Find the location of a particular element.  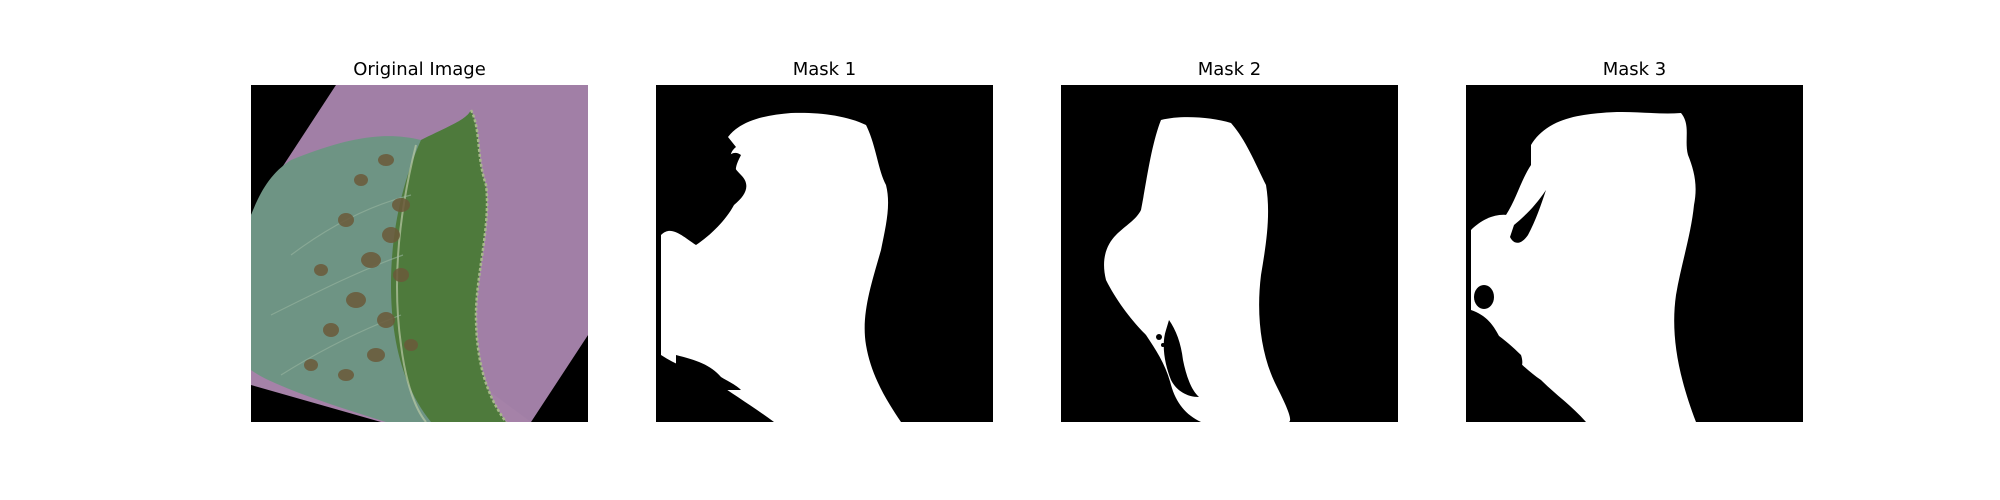

mask-3-panel is located at coordinates (1634, 253).